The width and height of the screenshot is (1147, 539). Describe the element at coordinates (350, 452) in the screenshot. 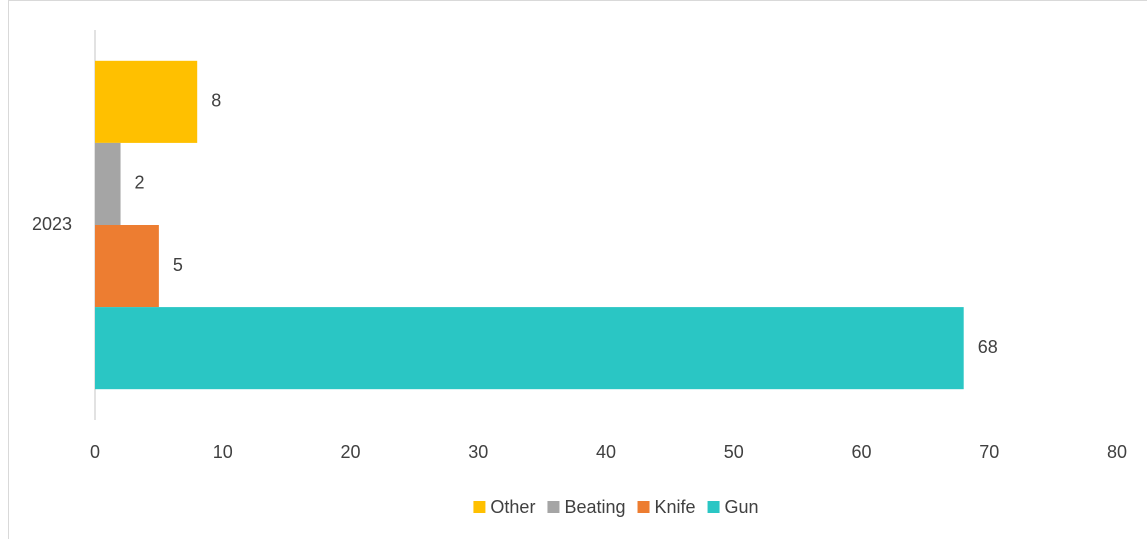

I see `x-tick-label: 20` at that location.